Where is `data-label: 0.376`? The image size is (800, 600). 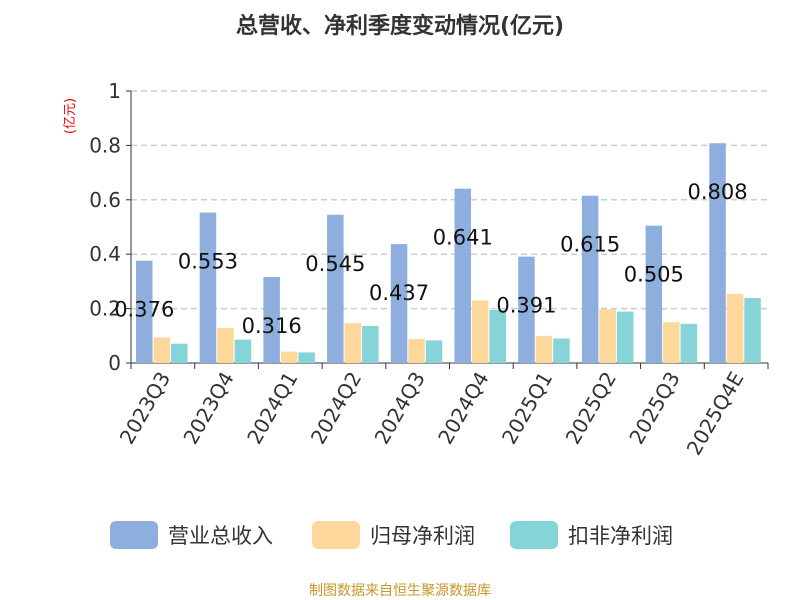
data-label: 0.376 is located at coordinates (144, 310).